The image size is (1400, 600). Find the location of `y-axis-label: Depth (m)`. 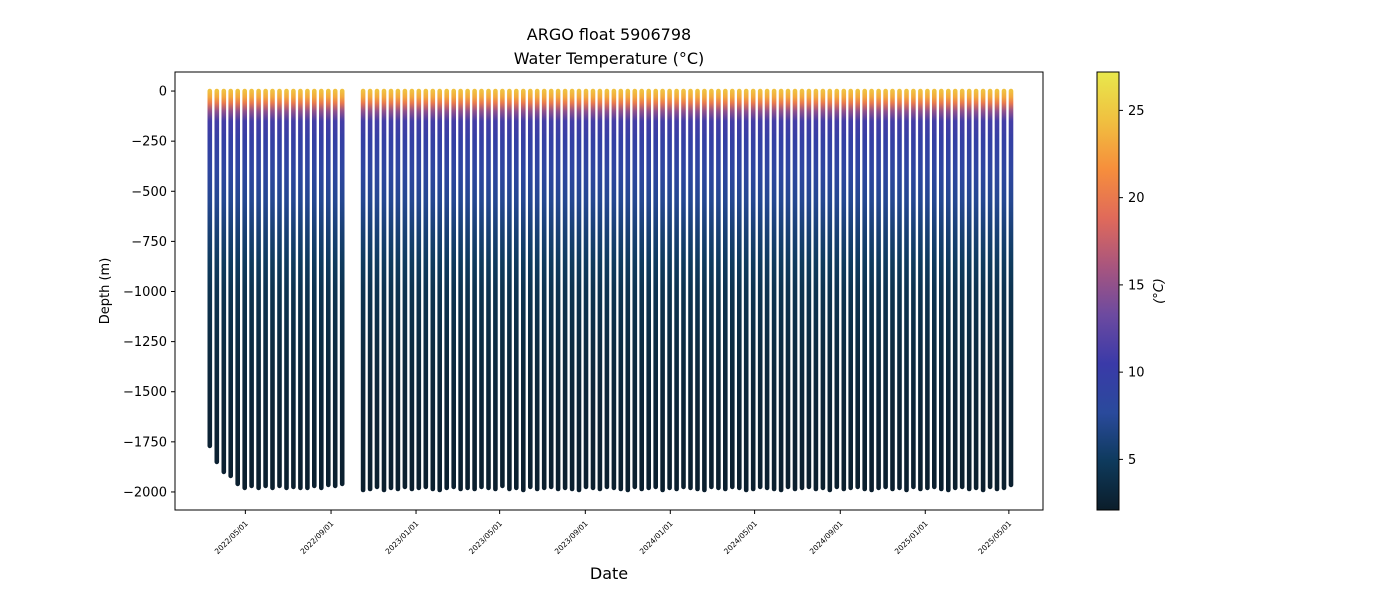

y-axis-label: Depth (m) is located at coordinates (105, 291).